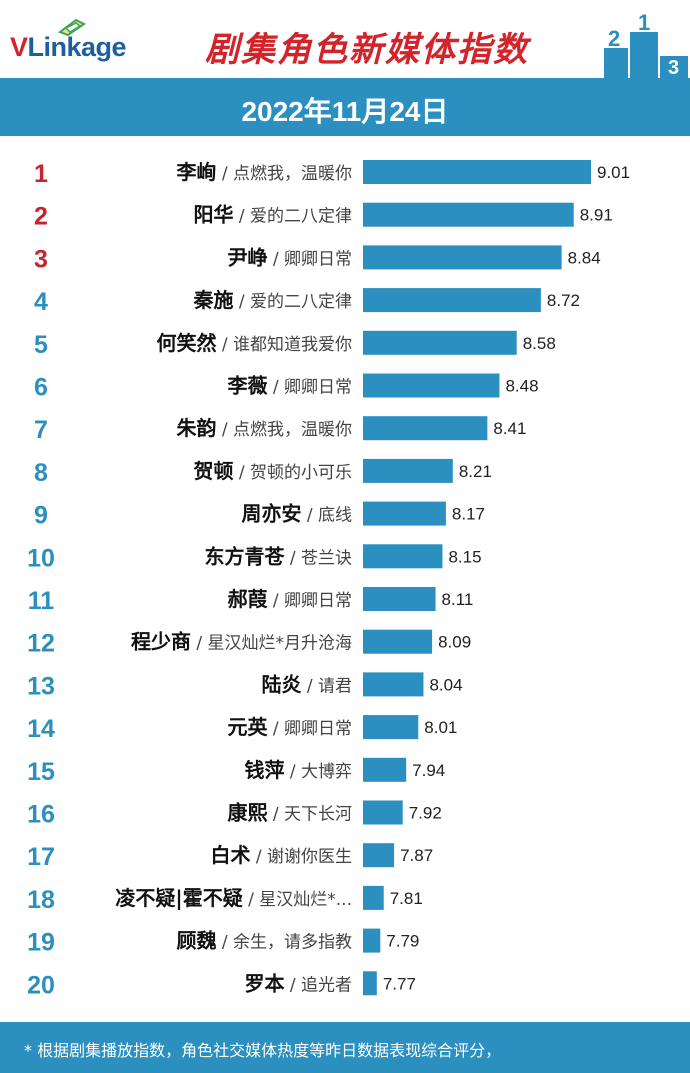 Image resolution: width=690 pixels, height=1073 pixels. What do you see at coordinates (454, 642) in the screenshot?
I see `value-label: 8.09` at bounding box center [454, 642].